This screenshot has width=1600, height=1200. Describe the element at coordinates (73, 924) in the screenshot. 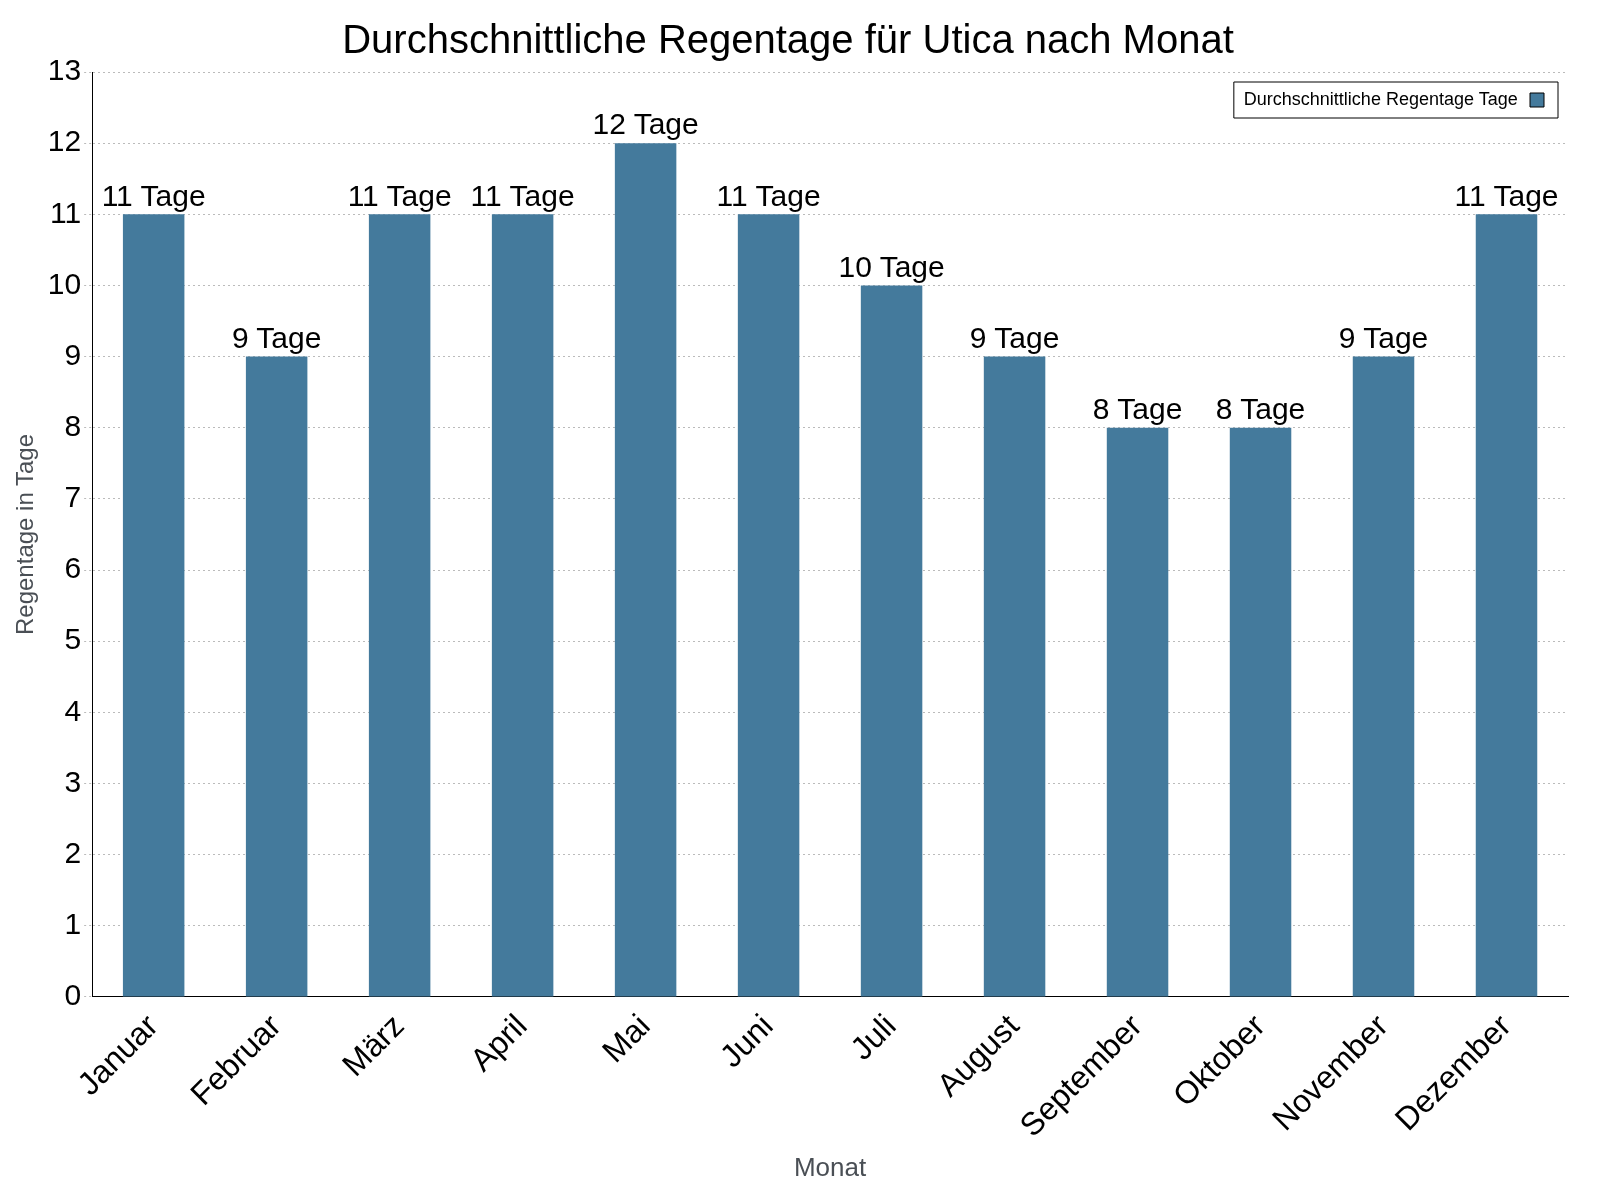

I see `y-tick-label: 1` at that location.